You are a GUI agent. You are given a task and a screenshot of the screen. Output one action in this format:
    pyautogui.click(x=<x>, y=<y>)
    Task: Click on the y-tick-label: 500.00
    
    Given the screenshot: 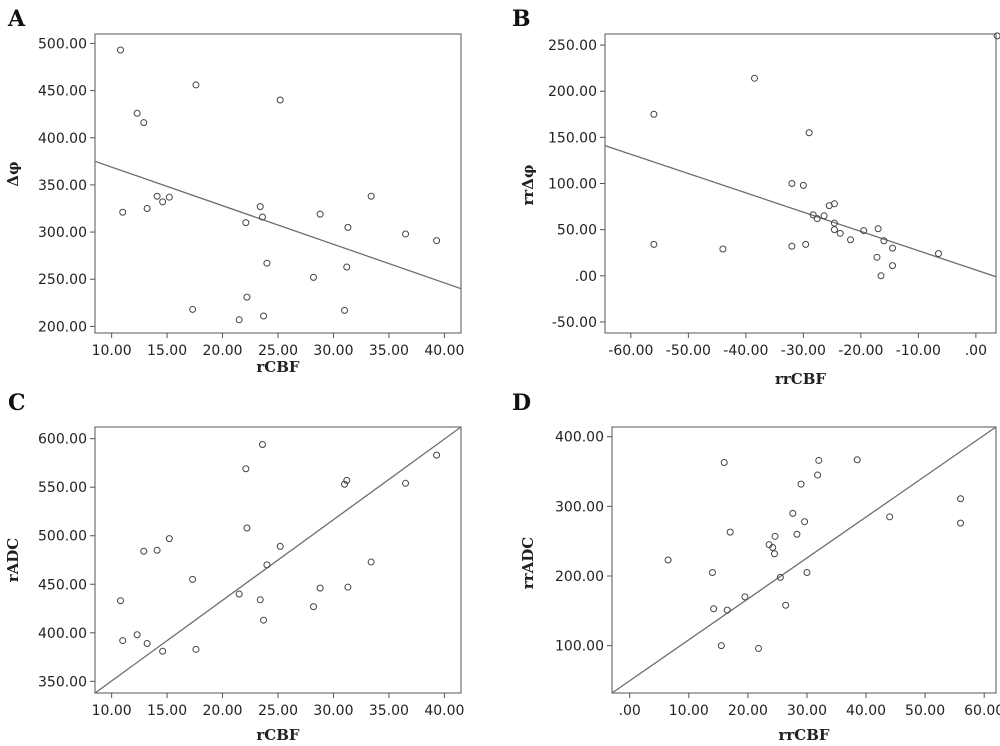 What is the action you would take?
    pyautogui.click(x=62, y=537)
    